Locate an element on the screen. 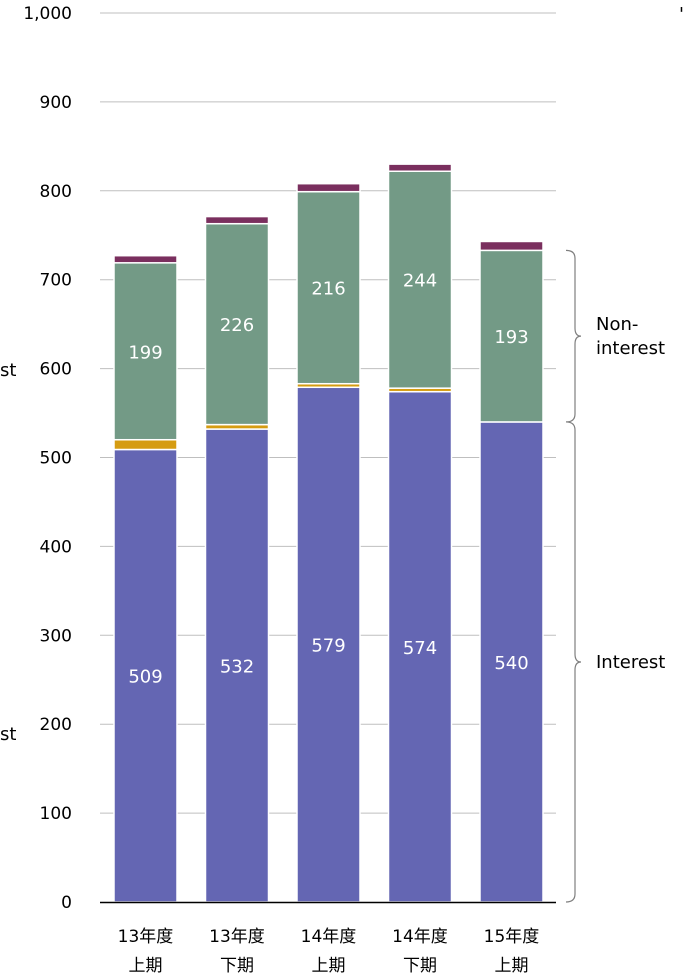 The height and width of the screenshot is (976, 685). bracket-label: Interest is located at coordinates (630, 662).